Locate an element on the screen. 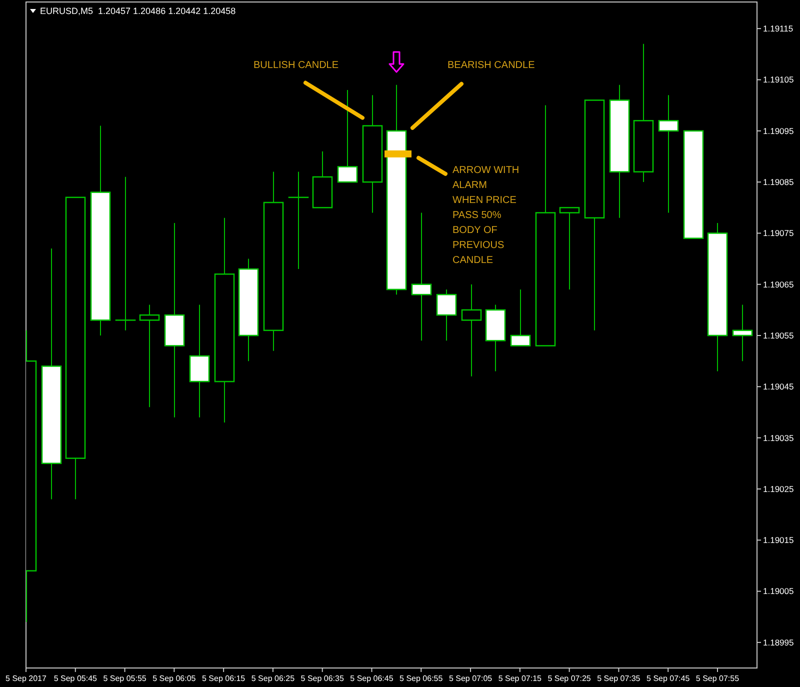  y-tick-label: 1.19025 is located at coordinates (778, 489).